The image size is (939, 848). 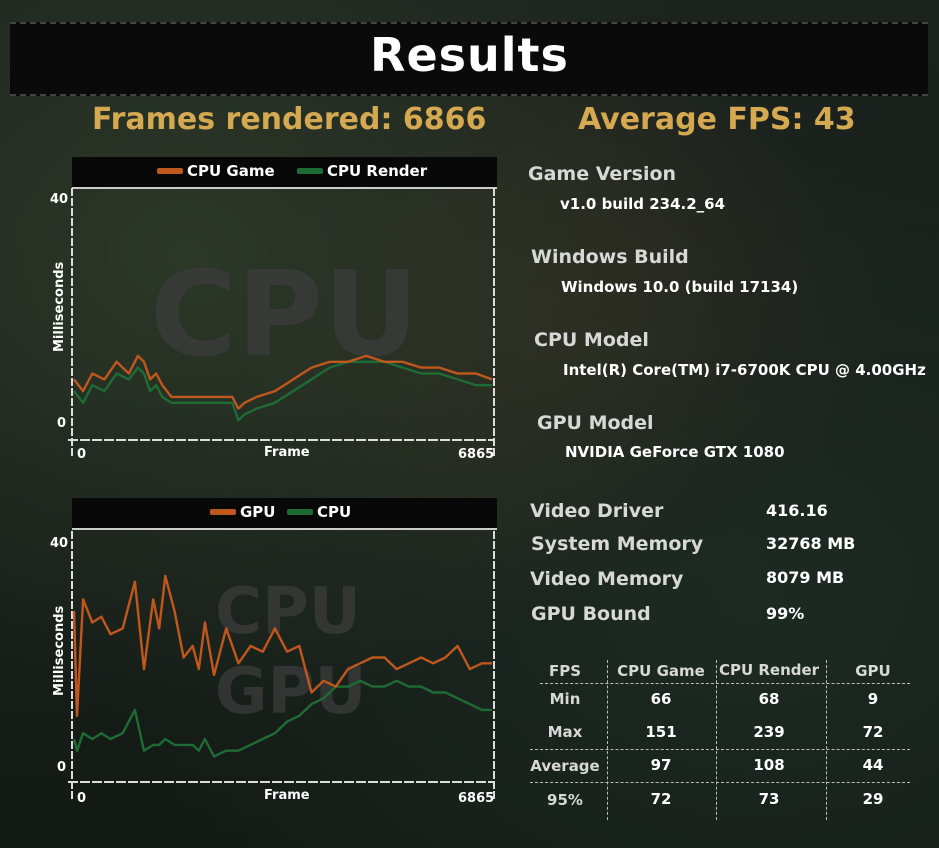 What do you see at coordinates (565, 699) in the screenshot?
I see `fps-row-label-min: Min` at bounding box center [565, 699].